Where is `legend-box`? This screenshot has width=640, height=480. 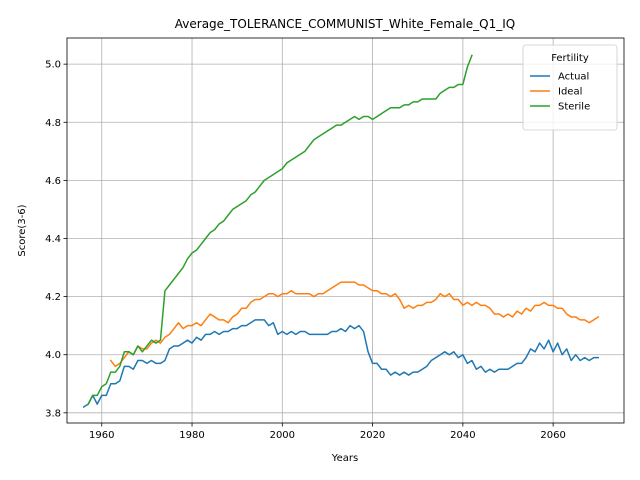 legend-box is located at coordinates (570, 87).